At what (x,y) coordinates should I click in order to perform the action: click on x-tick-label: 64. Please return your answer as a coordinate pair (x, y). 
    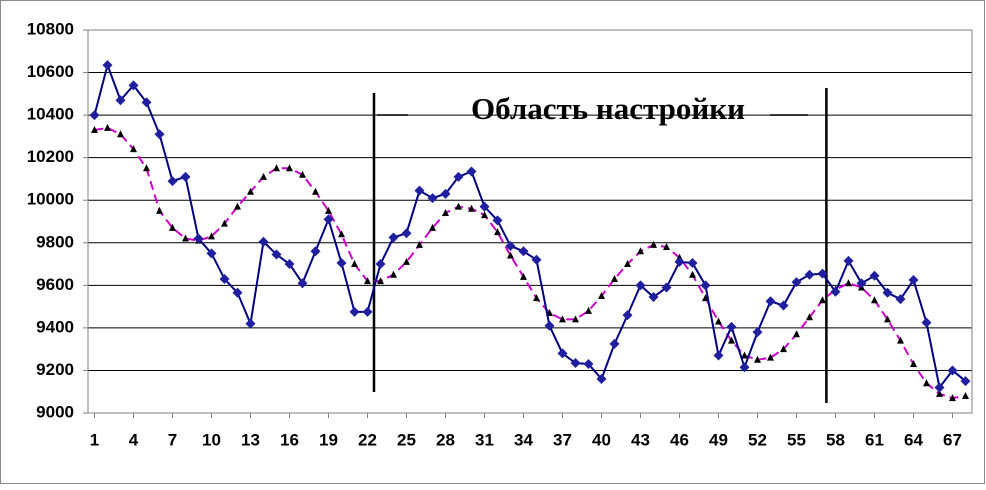
    Looking at the image, I should click on (913, 439).